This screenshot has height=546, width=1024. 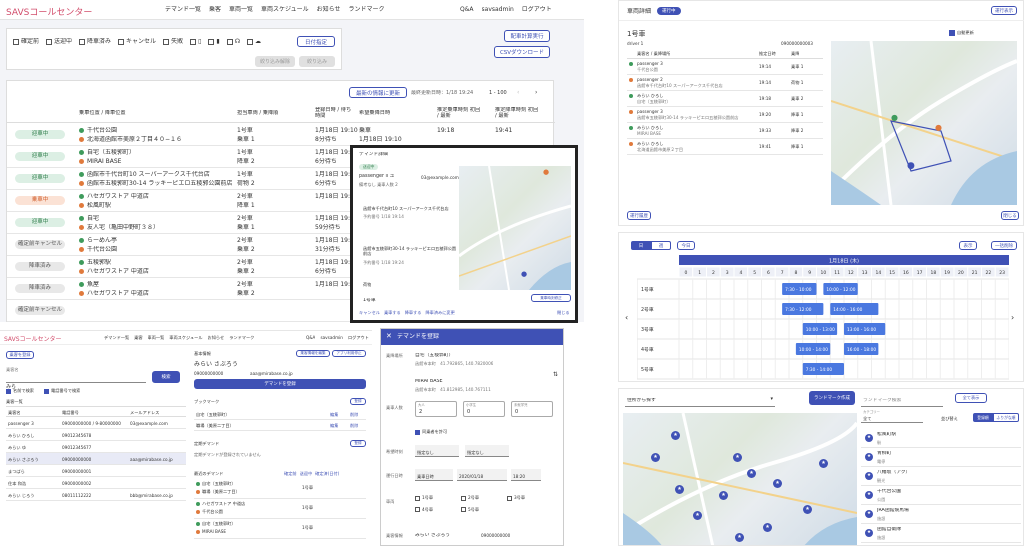 What do you see at coordinates (317, 61) in the screenshot?
I see `apply-filter-button: 絞り込み` at bounding box center [317, 61].